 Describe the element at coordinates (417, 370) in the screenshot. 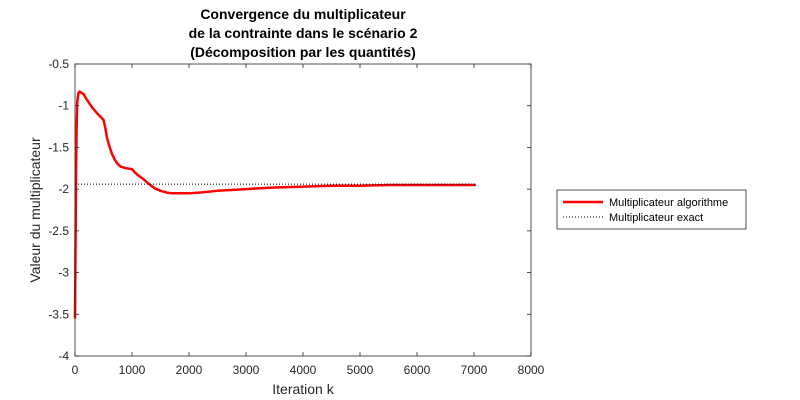

I see `x-tick-label: 6000` at that location.